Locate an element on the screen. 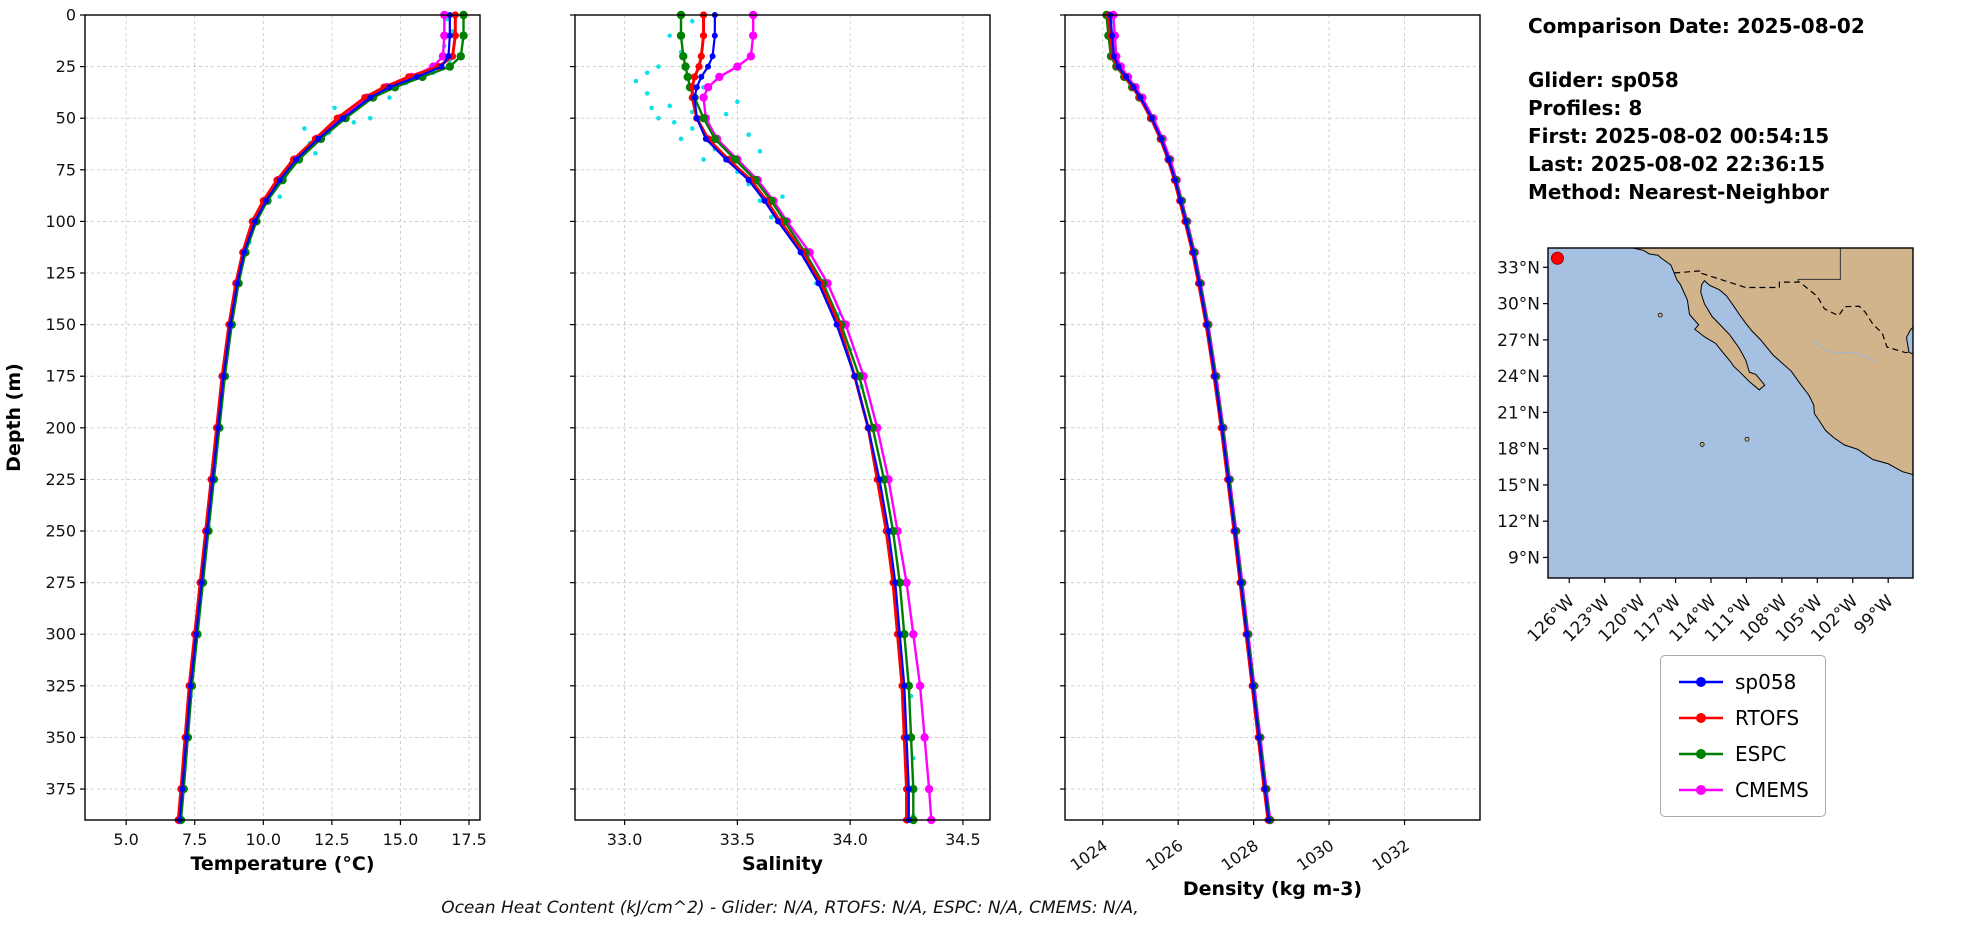 This screenshot has height=934, width=1978. svg-text: 0 is located at coordinates (71, 15).